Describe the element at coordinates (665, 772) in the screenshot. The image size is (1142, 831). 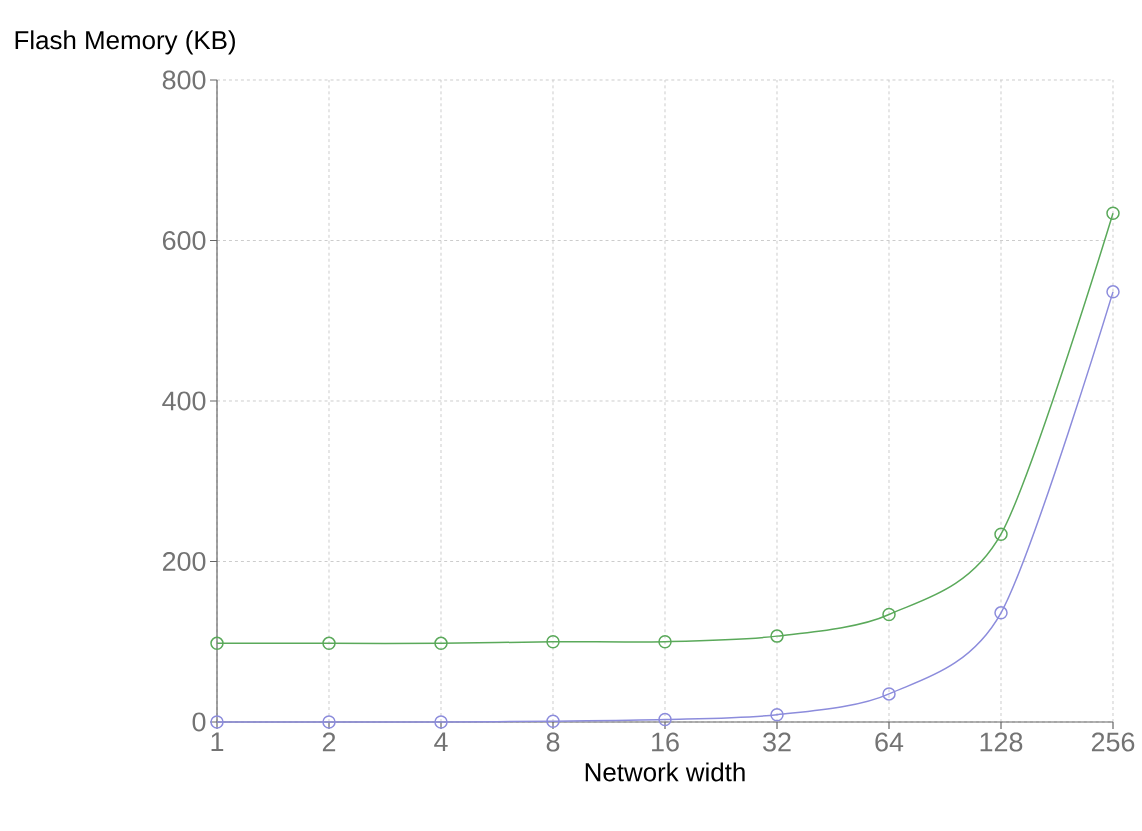
I see `x-axis-title: Network width` at that location.